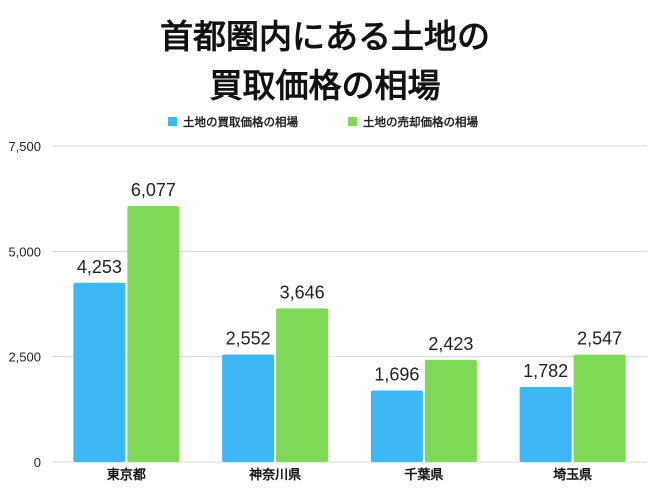 This screenshot has height=488, width=650. Describe the element at coordinates (240, 122) in the screenshot. I see `legend-label-buy: 土地の買取価格の相場` at that location.